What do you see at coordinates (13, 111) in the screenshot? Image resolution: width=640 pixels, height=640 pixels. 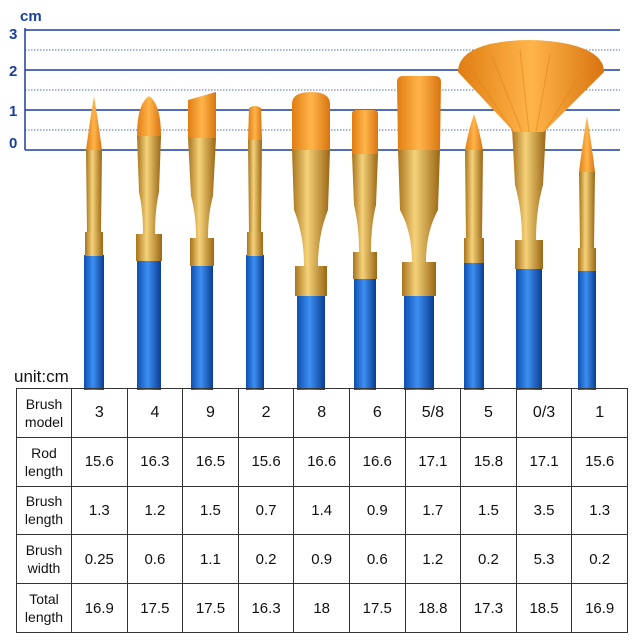 I see `ruler-mark-1: 1` at bounding box center [13, 111].